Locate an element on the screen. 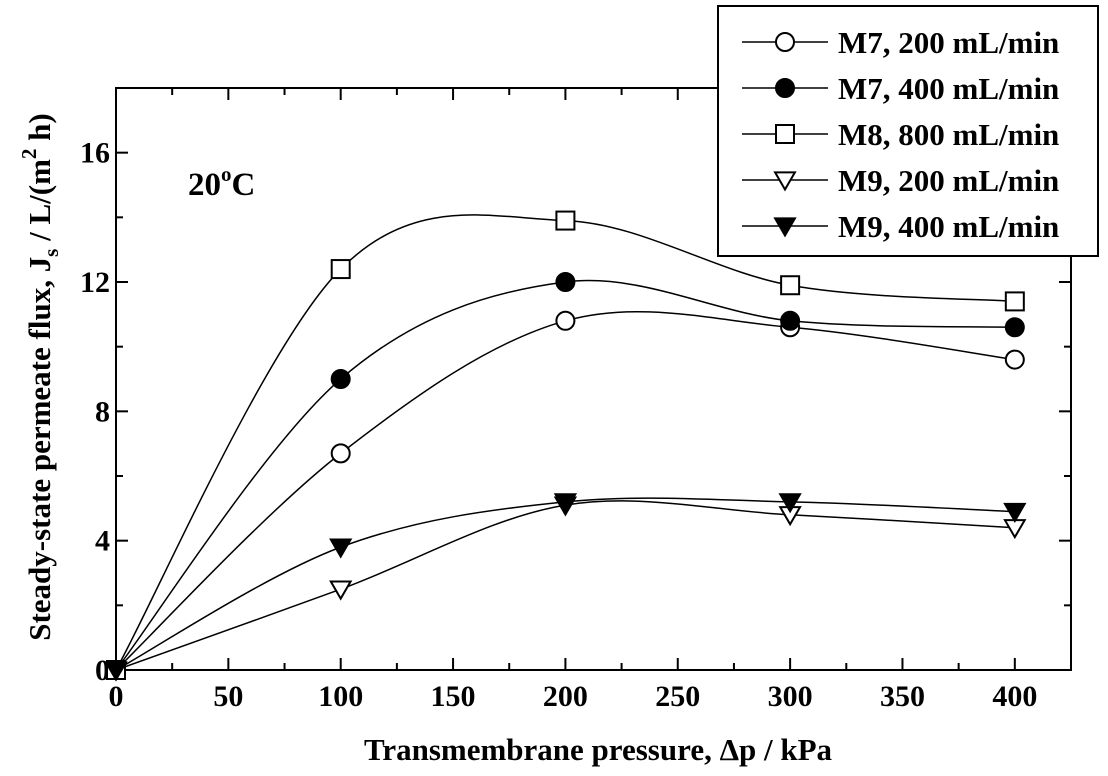 This screenshot has height=776, width=1108. y-tick-label: 4 is located at coordinates (102, 541).